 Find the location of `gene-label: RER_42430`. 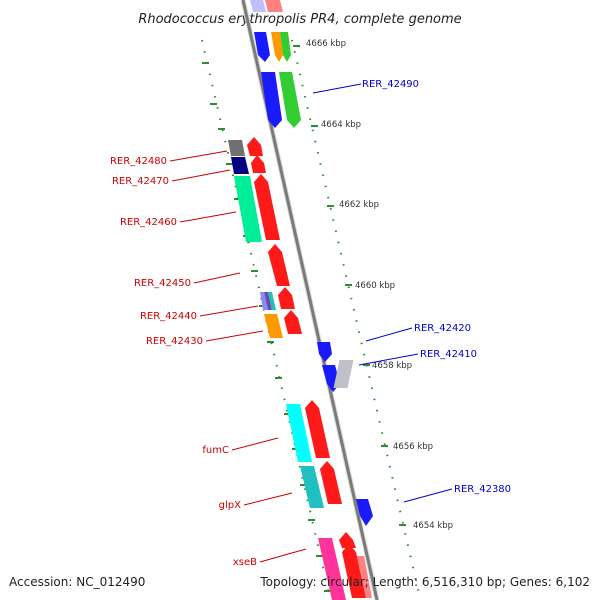

gene-label: RER_42430 is located at coordinates (174, 341).